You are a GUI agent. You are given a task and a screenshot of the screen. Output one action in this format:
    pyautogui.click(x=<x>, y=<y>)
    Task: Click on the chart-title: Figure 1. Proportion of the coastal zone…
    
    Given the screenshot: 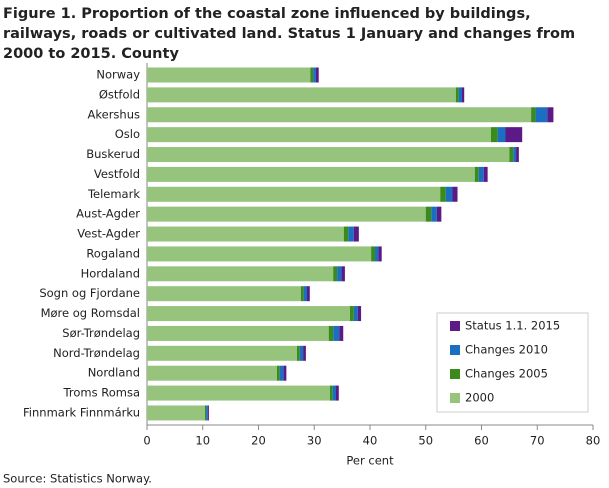 What is the action you would take?
    pyautogui.click(x=289, y=34)
    